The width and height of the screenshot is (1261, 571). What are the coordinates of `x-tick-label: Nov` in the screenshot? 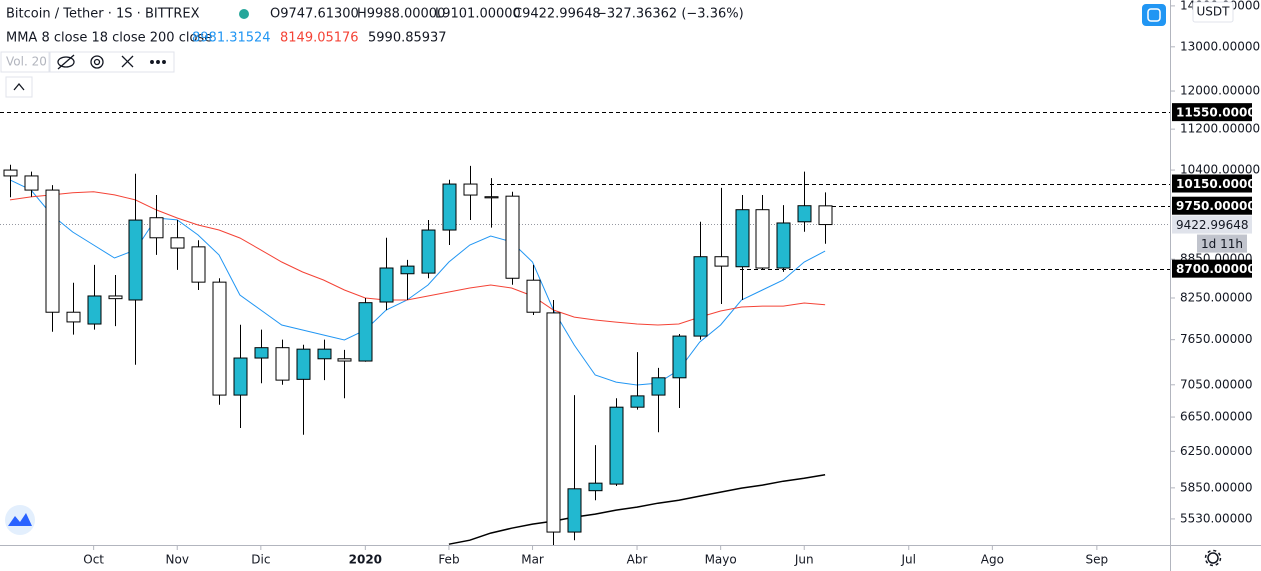 It's located at (177, 560).